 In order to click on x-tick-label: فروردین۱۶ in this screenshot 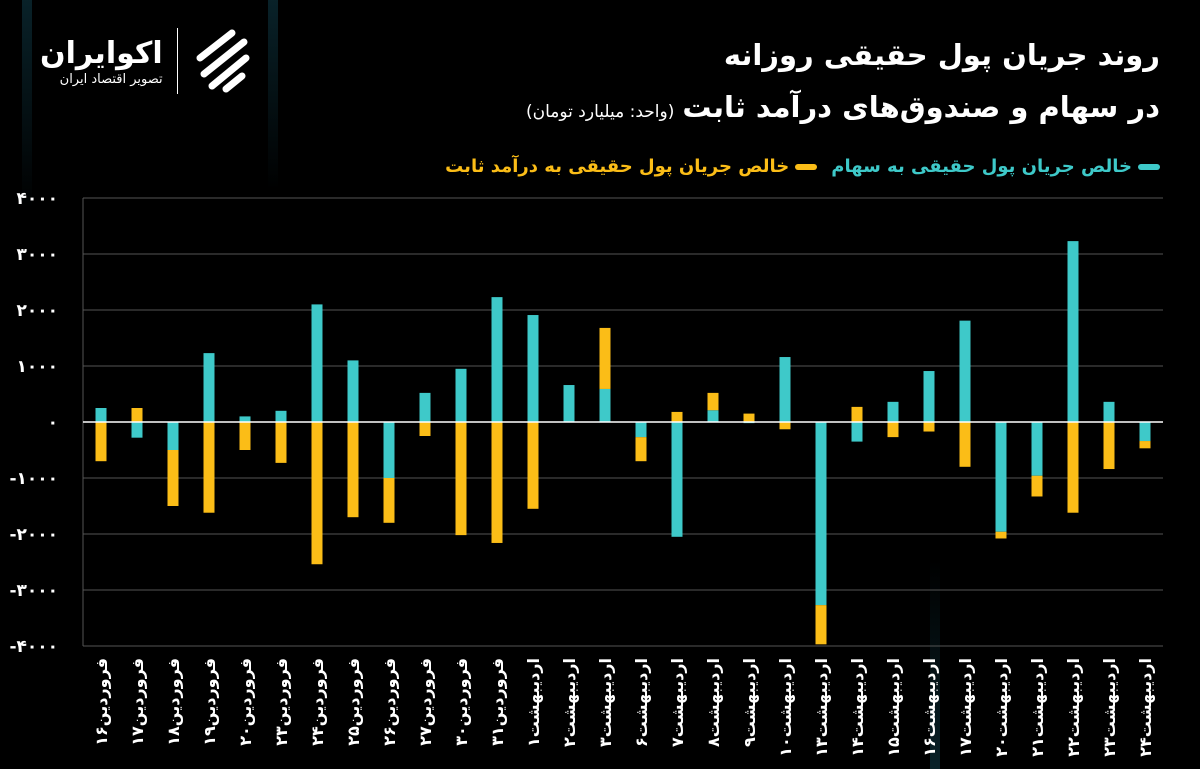, I will do `click(101, 702)`.